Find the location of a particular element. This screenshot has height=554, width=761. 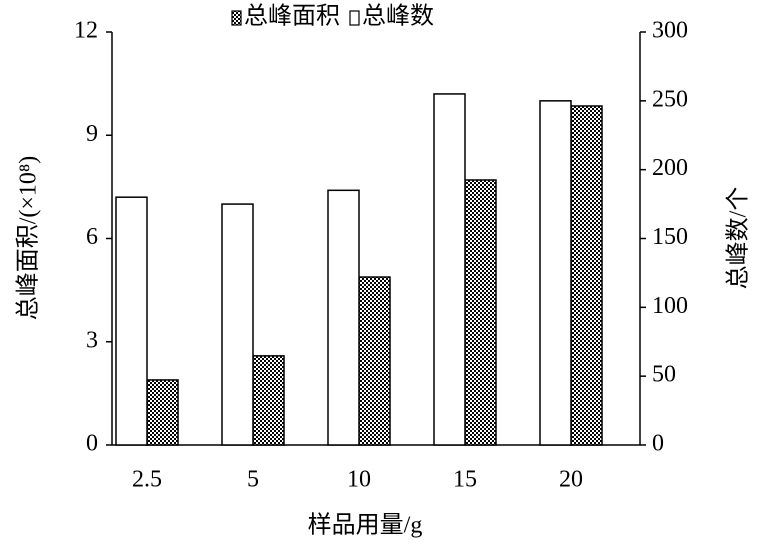

y-axis-title: 总峰面积/(×10⁸) is located at coordinates (28, 238).